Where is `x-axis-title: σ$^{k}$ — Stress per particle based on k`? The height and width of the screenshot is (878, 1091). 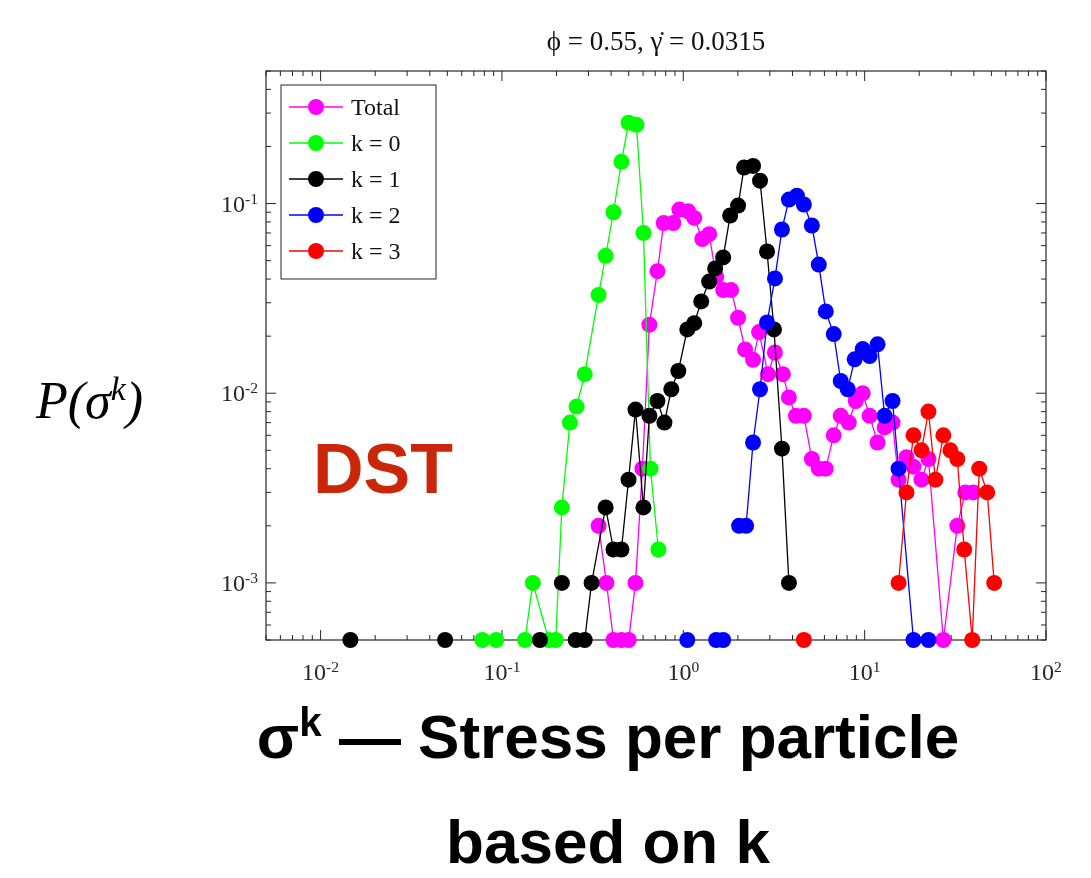
x-axis-title: σ$^{k}$ — Stress per particle based on k is located at coordinates (608, 787).